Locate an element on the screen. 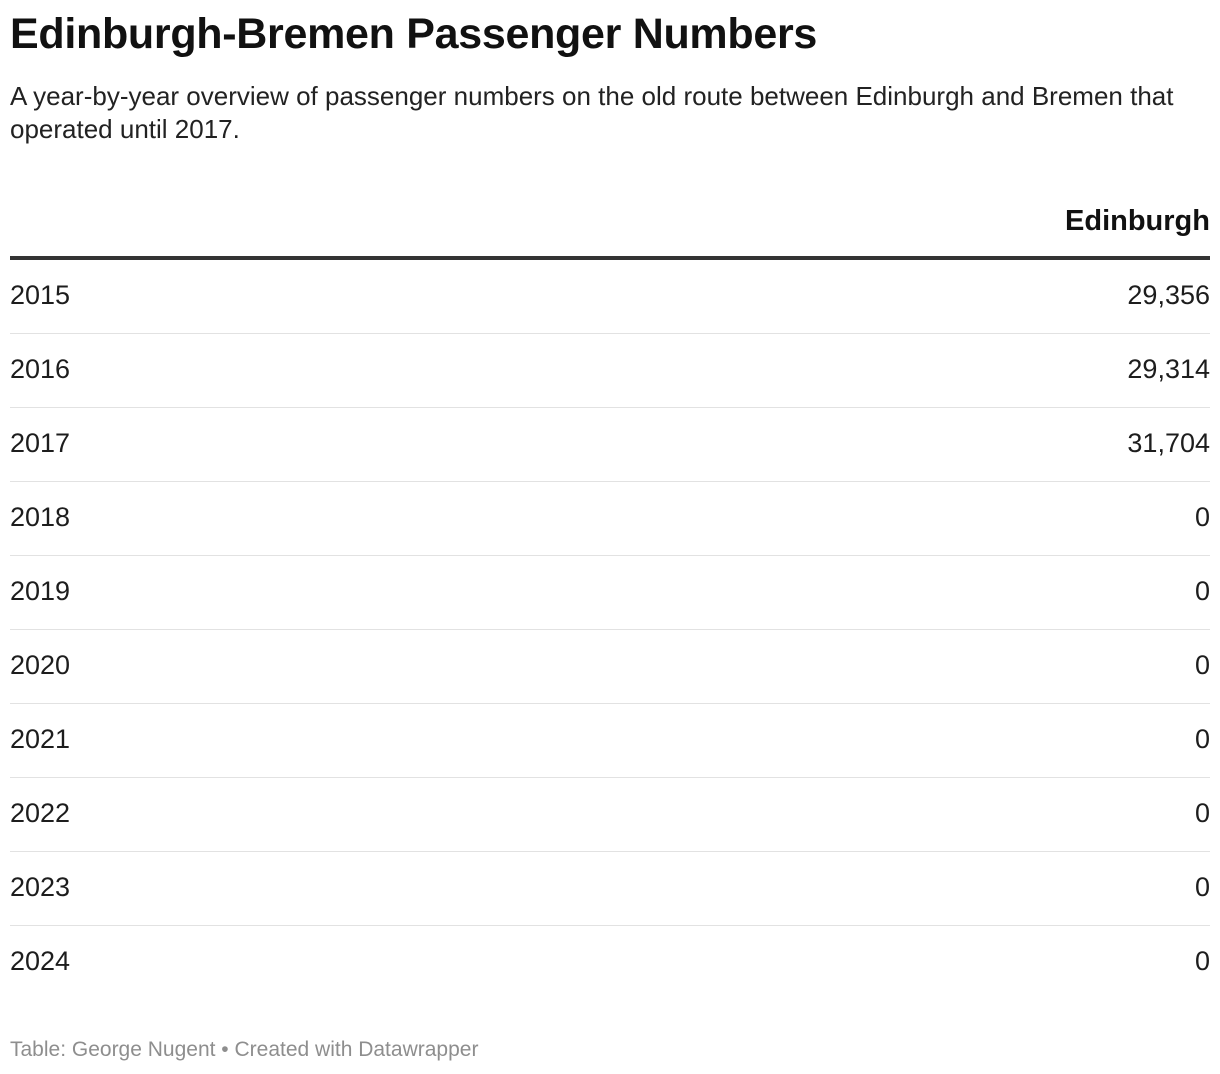  chart-title: Edinburgh-Bremen Passenger Numbers is located at coordinates (413, 34).